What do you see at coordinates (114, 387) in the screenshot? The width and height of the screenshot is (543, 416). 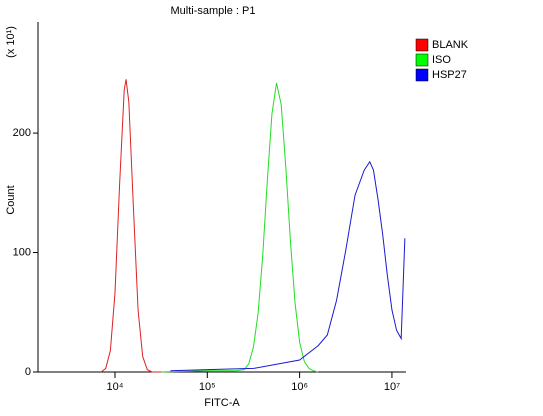 I see `x-tick-label: 10⁴` at bounding box center [114, 387].